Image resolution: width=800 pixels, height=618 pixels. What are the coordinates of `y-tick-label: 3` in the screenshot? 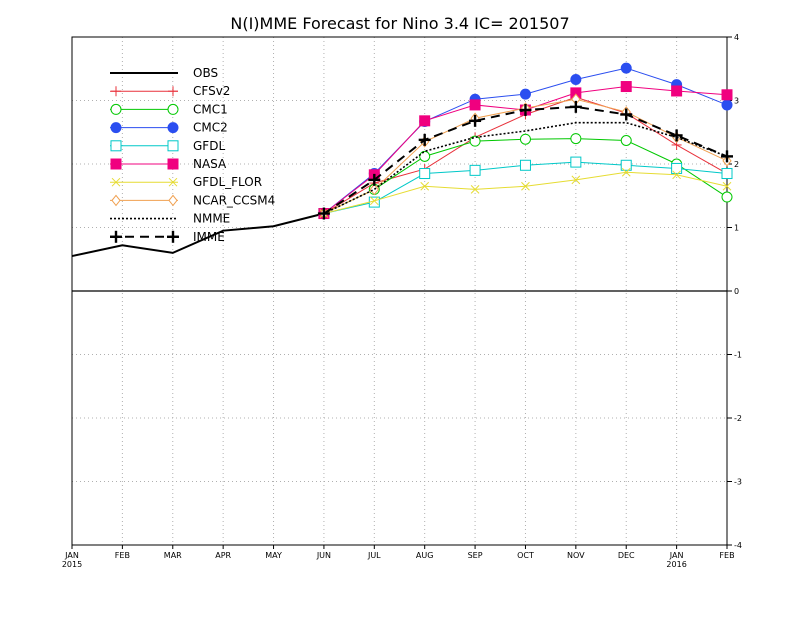 It's located at (736, 101).